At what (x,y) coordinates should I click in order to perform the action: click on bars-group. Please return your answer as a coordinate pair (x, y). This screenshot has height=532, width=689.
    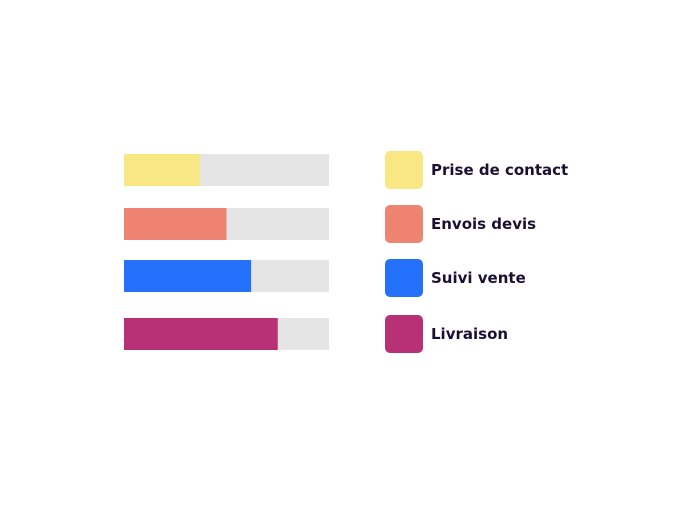
    Looking at the image, I should click on (226, 252).